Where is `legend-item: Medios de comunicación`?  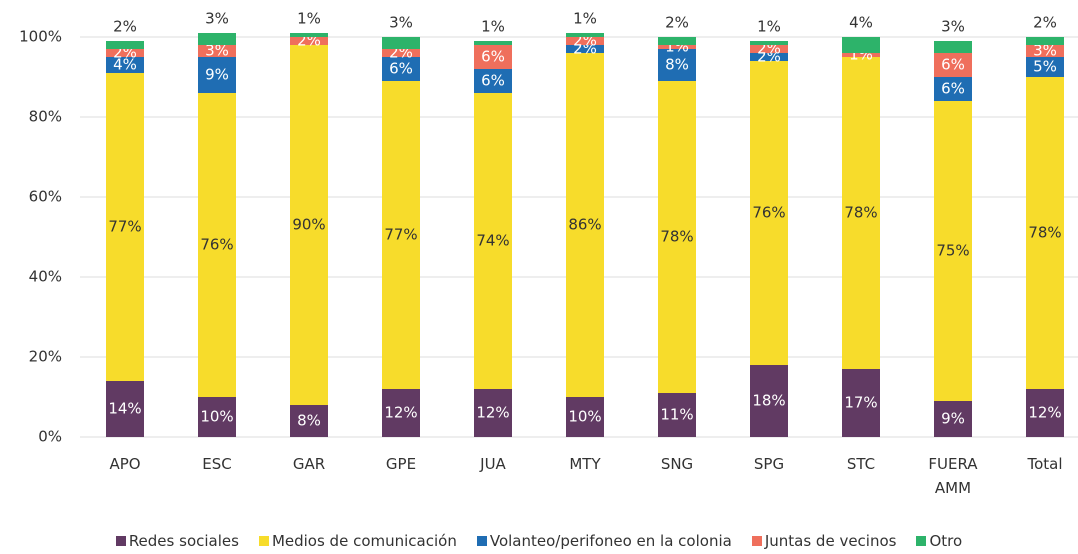 legend-item: Medios de comunicación is located at coordinates (357, 541).